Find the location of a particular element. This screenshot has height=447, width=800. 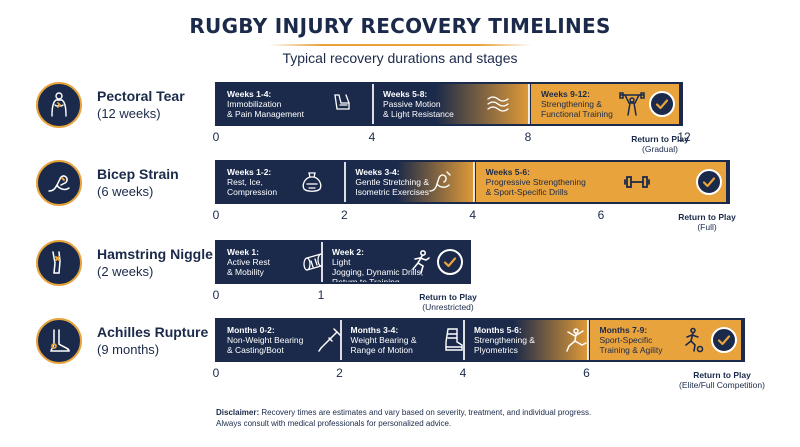

stage-segment: Week 1: Active Rest & Mobility is located at coordinates (269, 262).